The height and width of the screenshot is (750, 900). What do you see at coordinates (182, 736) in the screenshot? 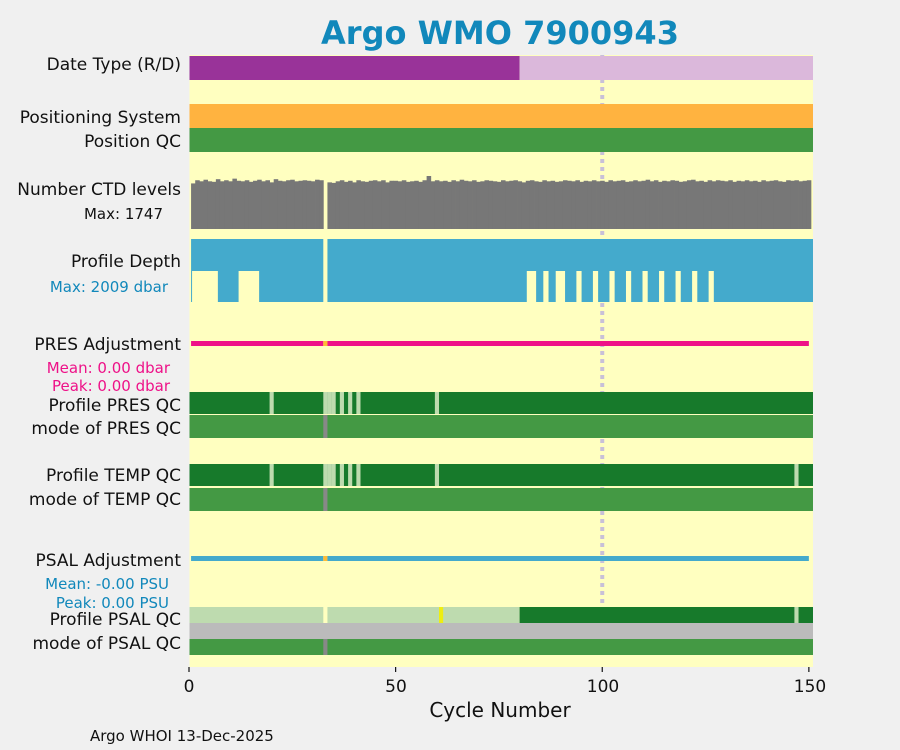
I see `footer-credit: Argo WHOI 13-Dec-2025` at bounding box center [182, 736].